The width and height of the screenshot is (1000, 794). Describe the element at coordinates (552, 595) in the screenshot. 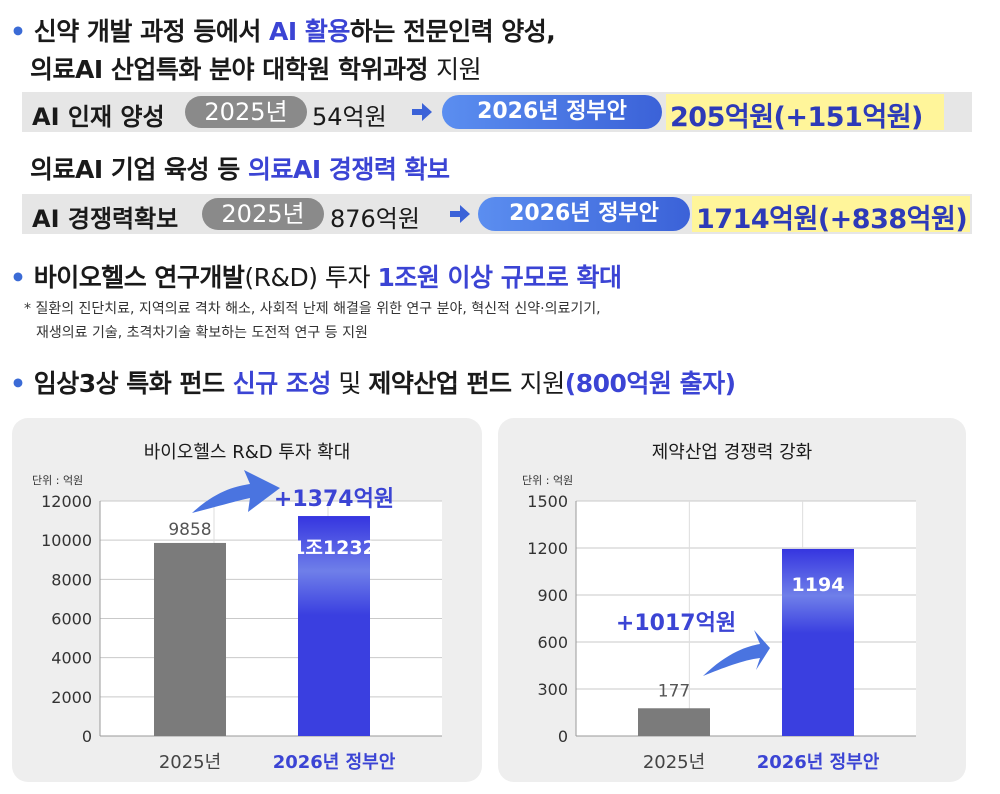

I see `y-tick-label: 900` at that location.